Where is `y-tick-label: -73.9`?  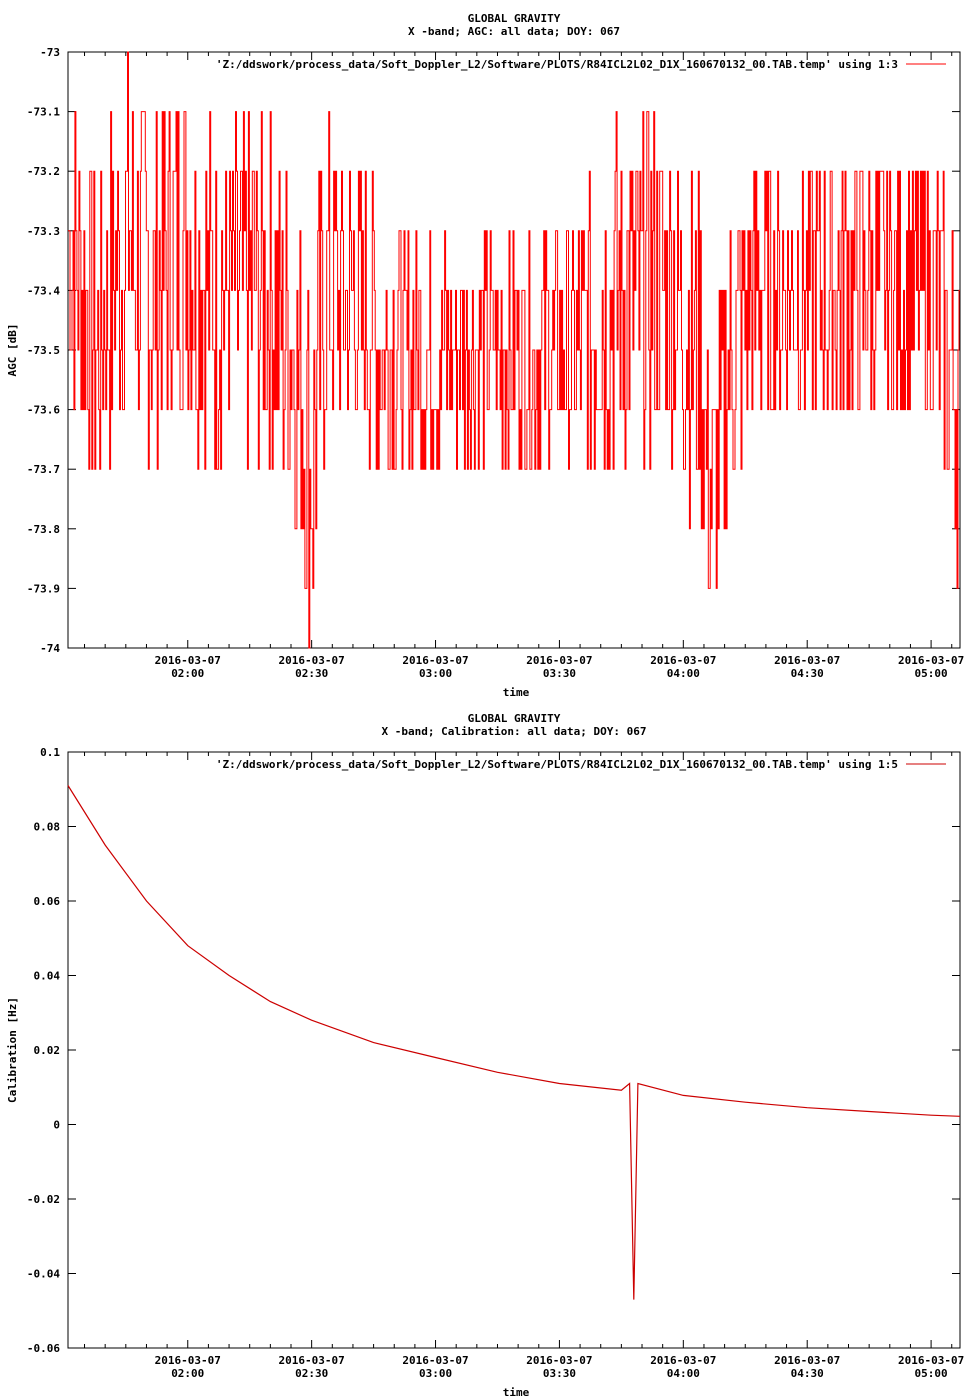 y-tick-label: -73.9 is located at coordinates (43, 588).